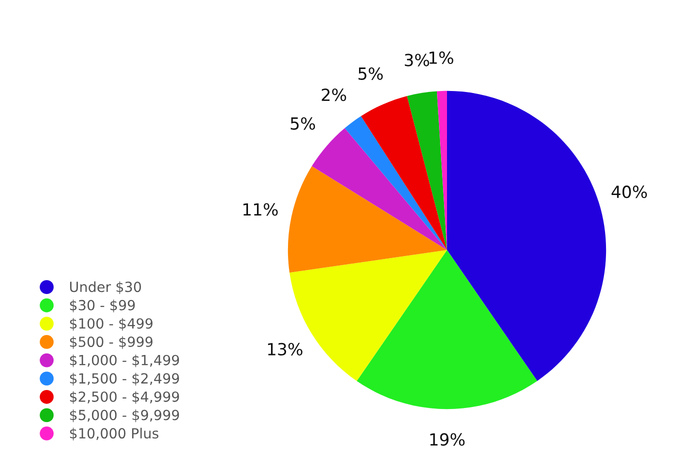 The height and width of the screenshot is (463, 677). Describe the element at coordinates (447, 439) in the screenshot. I see `data-label: 19%` at that location.